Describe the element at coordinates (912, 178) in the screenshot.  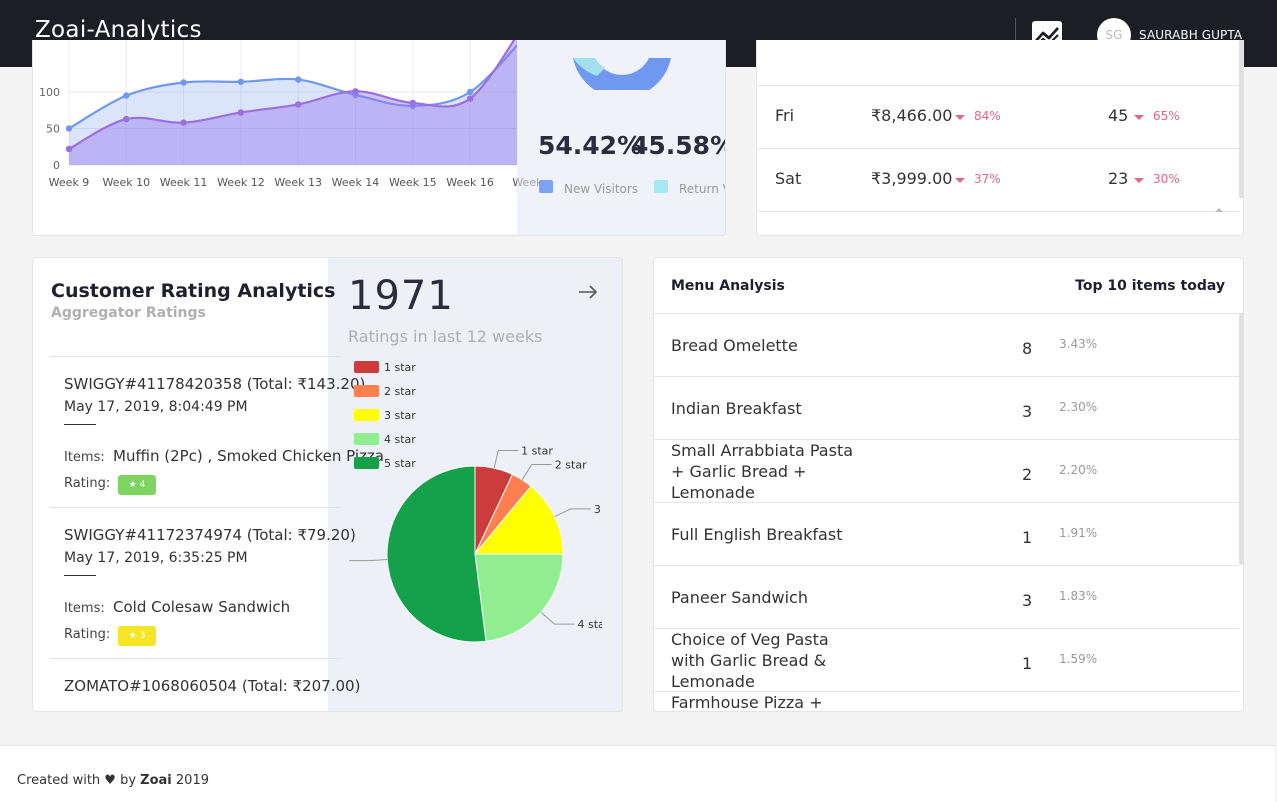
I see `day-amount: ₹3,999.00` at that location.